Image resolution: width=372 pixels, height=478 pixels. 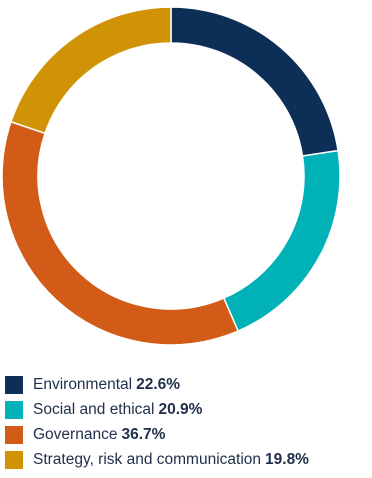 I want to click on legend-item-strategy-risk-and-communication: Strategy, risk and communication 19.8%, so click(x=188, y=459).